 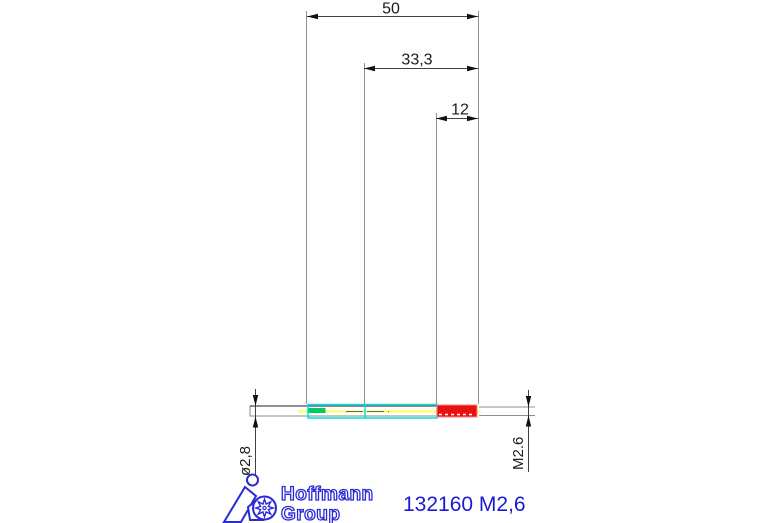 I want to click on dimension-label-12: 12, so click(x=460, y=110).